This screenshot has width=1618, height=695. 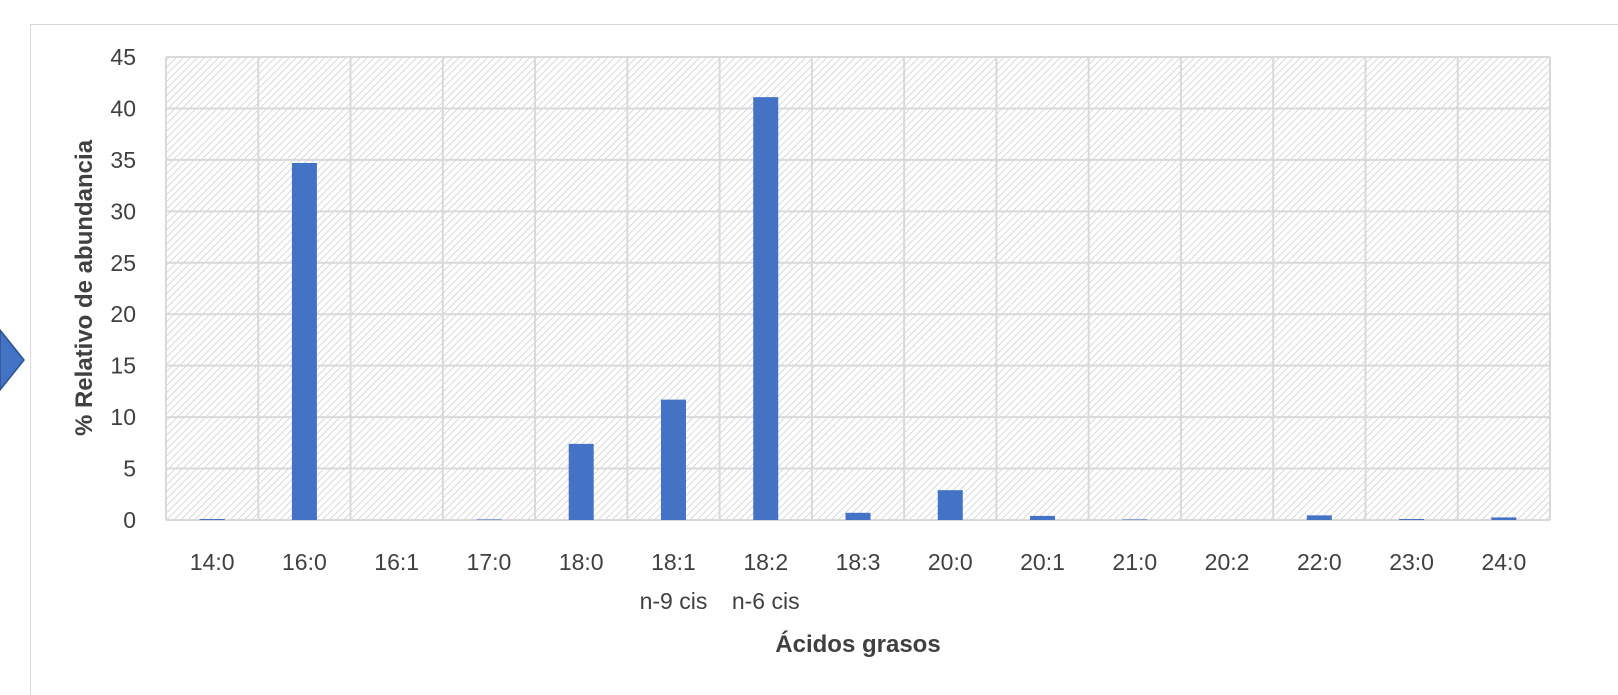 I want to click on x-tick-label: 20:2, so click(x=1227, y=562).